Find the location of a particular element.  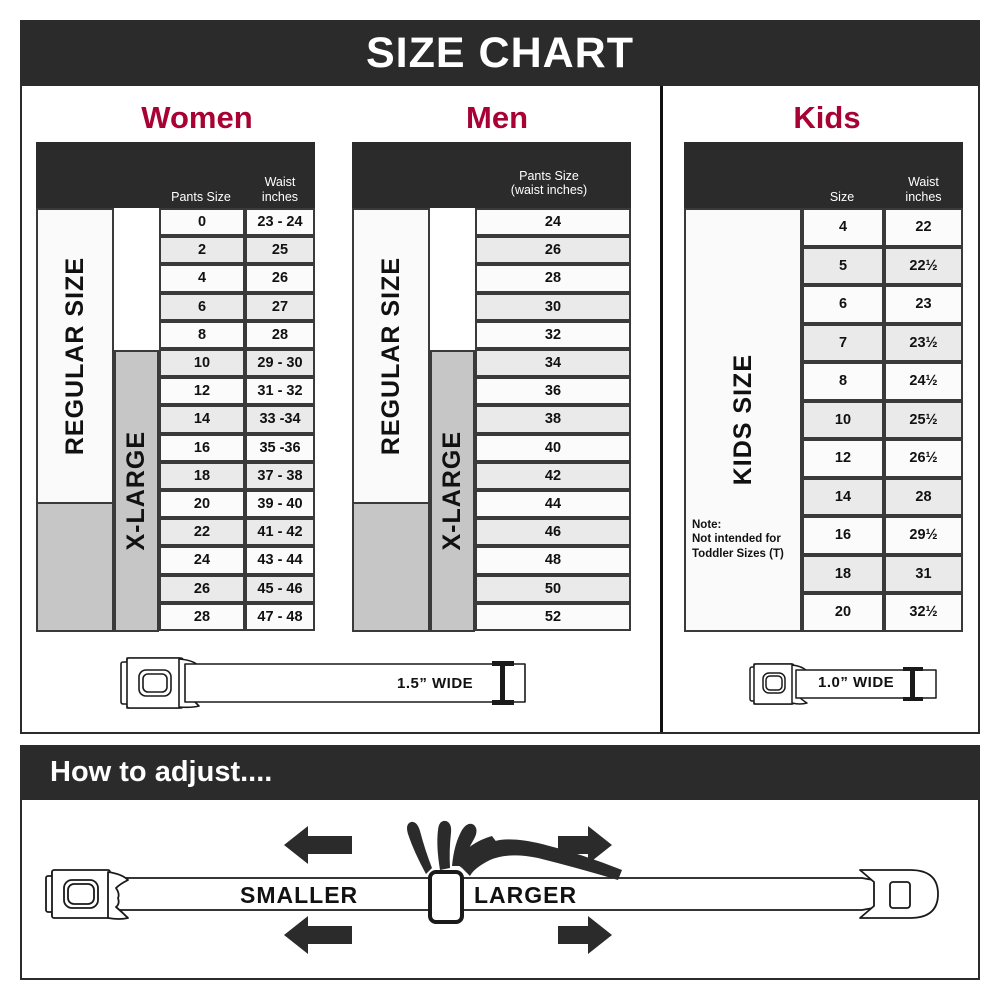

women-category-x-large-label: X-LARGE is located at coordinates (136, 491).